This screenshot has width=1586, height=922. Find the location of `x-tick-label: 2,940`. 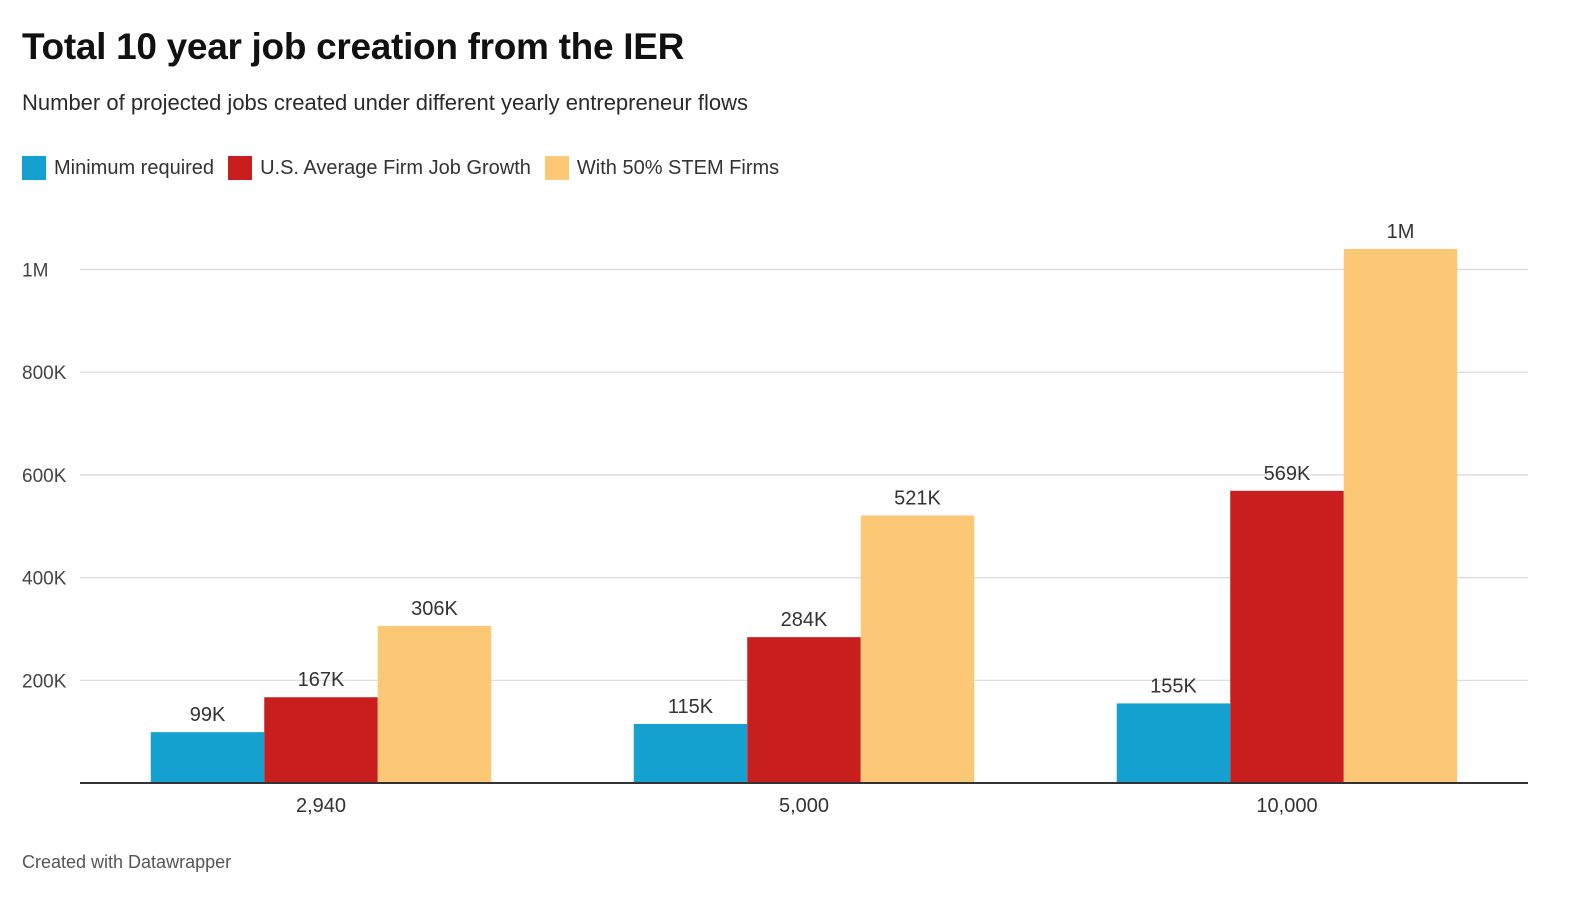

x-tick-label: 2,940 is located at coordinates (321, 806).